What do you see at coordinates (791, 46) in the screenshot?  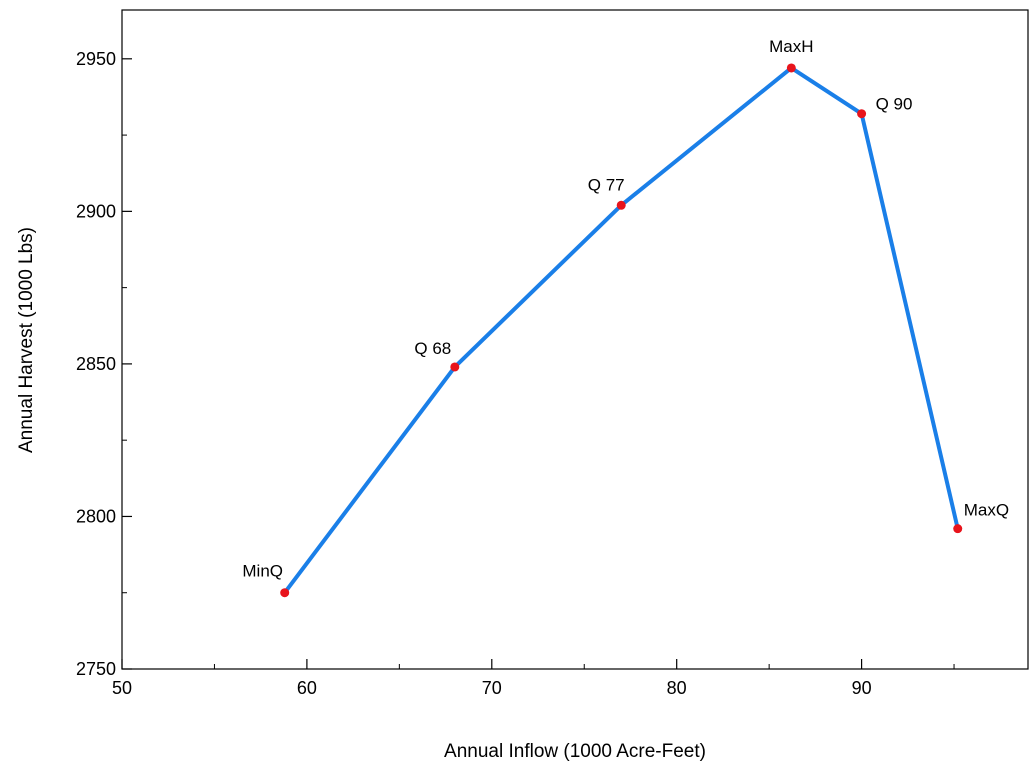 I see `data-point-label: MaxH` at bounding box center [791, 46].